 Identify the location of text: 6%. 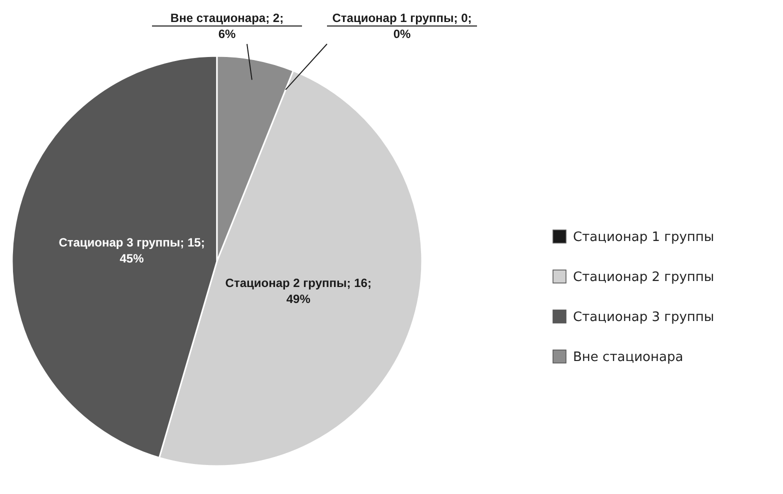
(227, 34).